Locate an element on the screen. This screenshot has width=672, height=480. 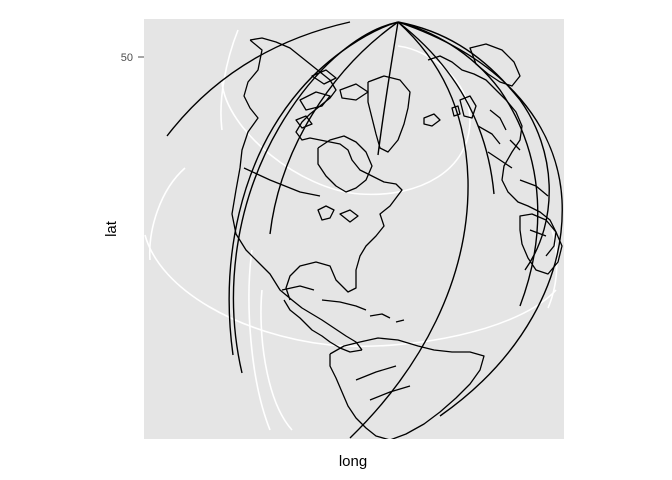
coast-greenland is located at coordinates (389, 114).